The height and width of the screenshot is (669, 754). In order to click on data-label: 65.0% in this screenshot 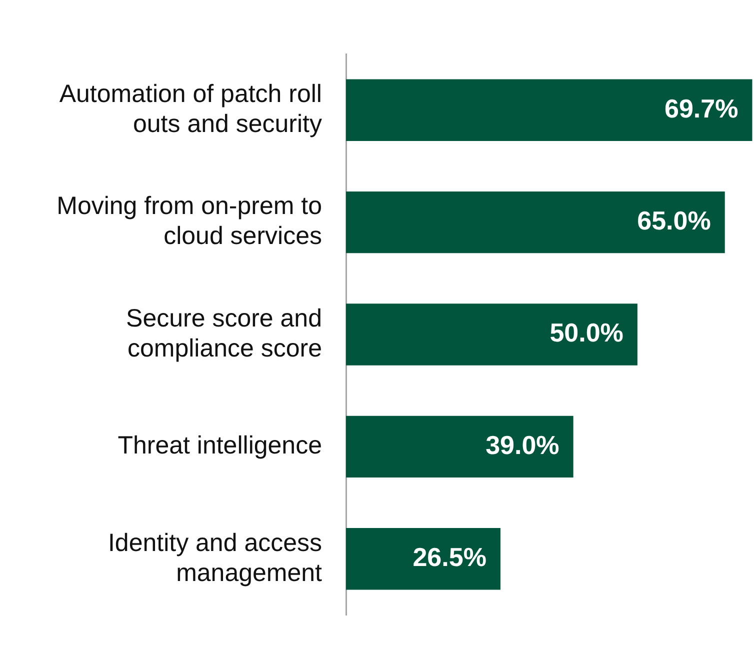, I will do `click(674, 220)`.